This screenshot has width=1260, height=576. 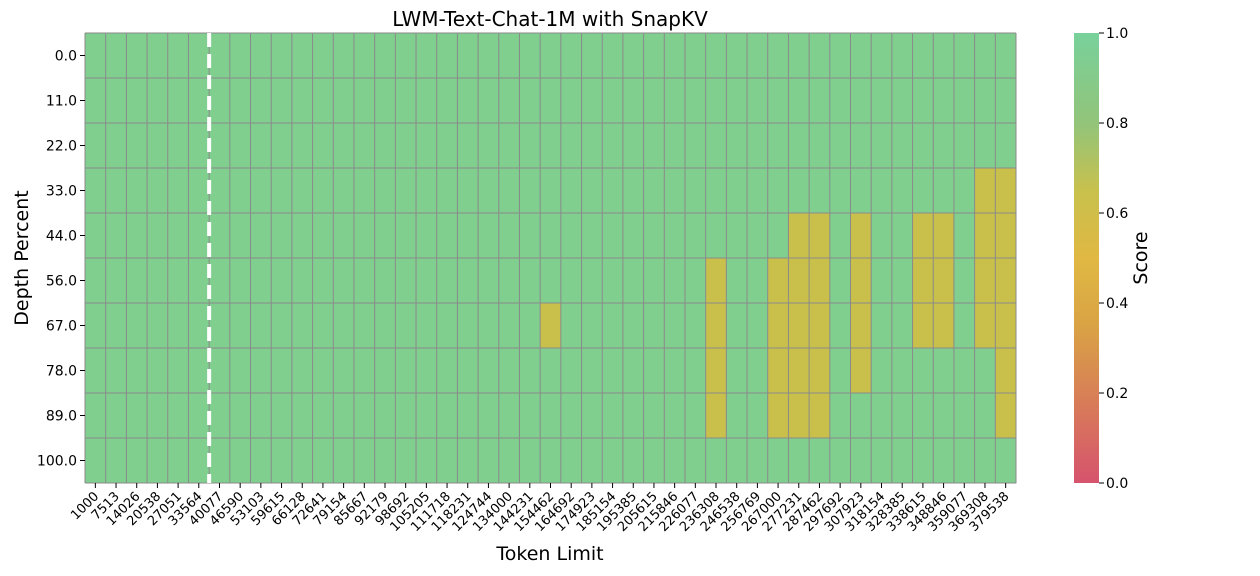 What do you see at coordinates (1117, 214) in the screenshot?
I see `colorbar-tick-label: 0.6` at bounding box center [1117, 214].